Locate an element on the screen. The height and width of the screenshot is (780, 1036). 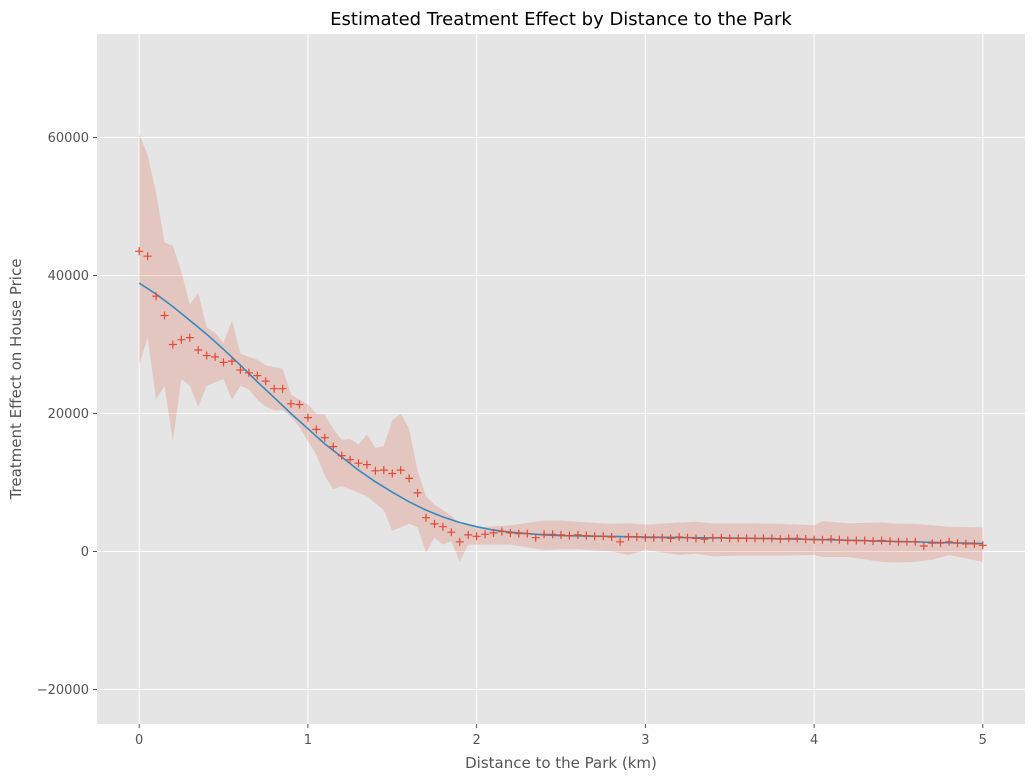
y-axis-label: Treatment Effect on House Price is located at coordinates (16, 380).